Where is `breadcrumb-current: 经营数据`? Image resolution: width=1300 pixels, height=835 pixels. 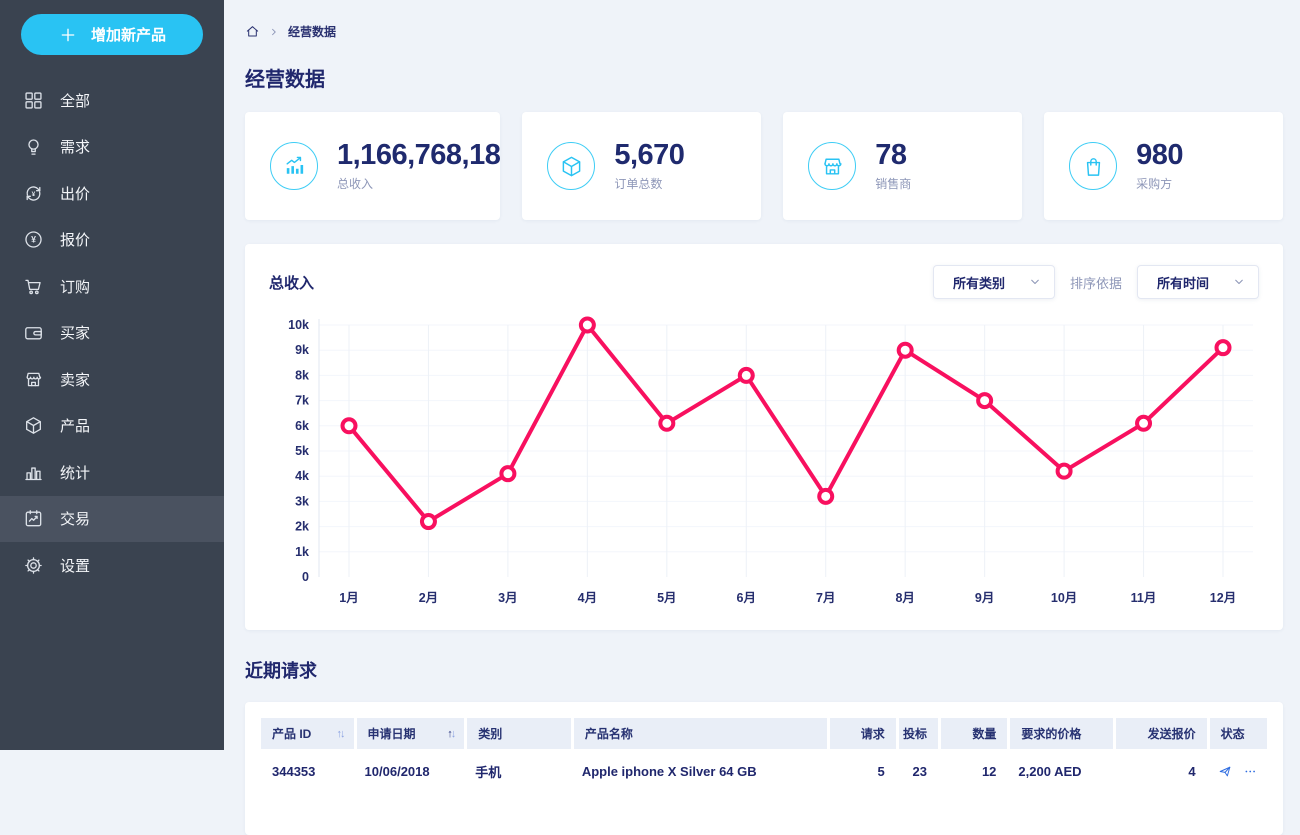 breadcrumb-current: 经营数据 is located at coordinates (312, 32).